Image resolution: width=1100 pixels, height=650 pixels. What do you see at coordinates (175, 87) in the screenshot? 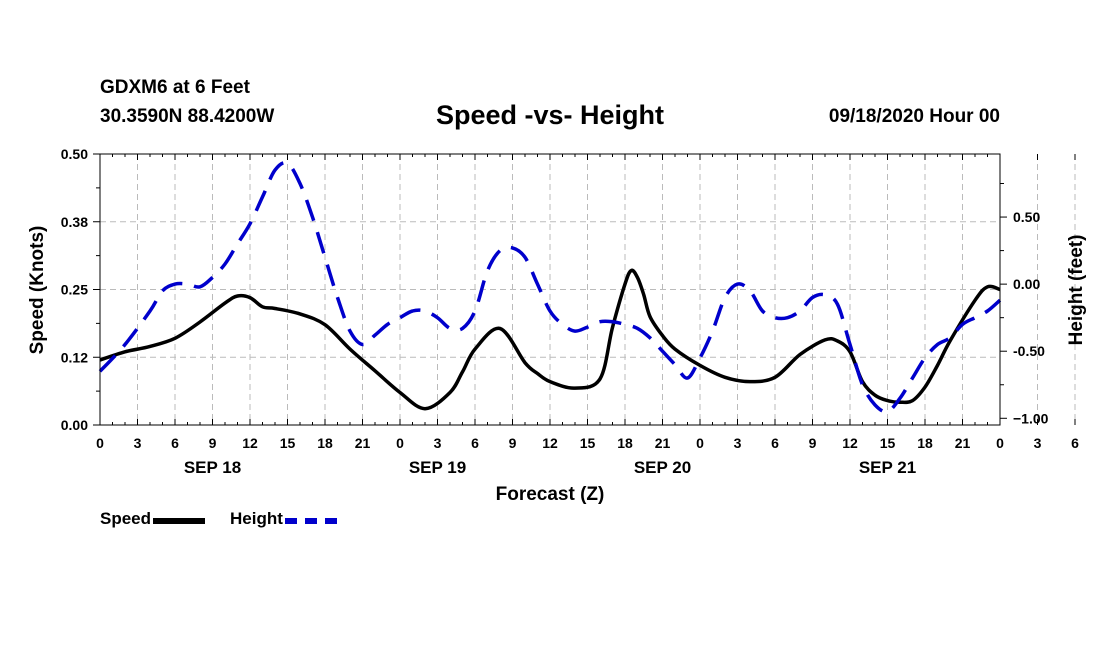
I see `station-label: GDXM6 at 6 Feet` at bounding box center [175, 87].